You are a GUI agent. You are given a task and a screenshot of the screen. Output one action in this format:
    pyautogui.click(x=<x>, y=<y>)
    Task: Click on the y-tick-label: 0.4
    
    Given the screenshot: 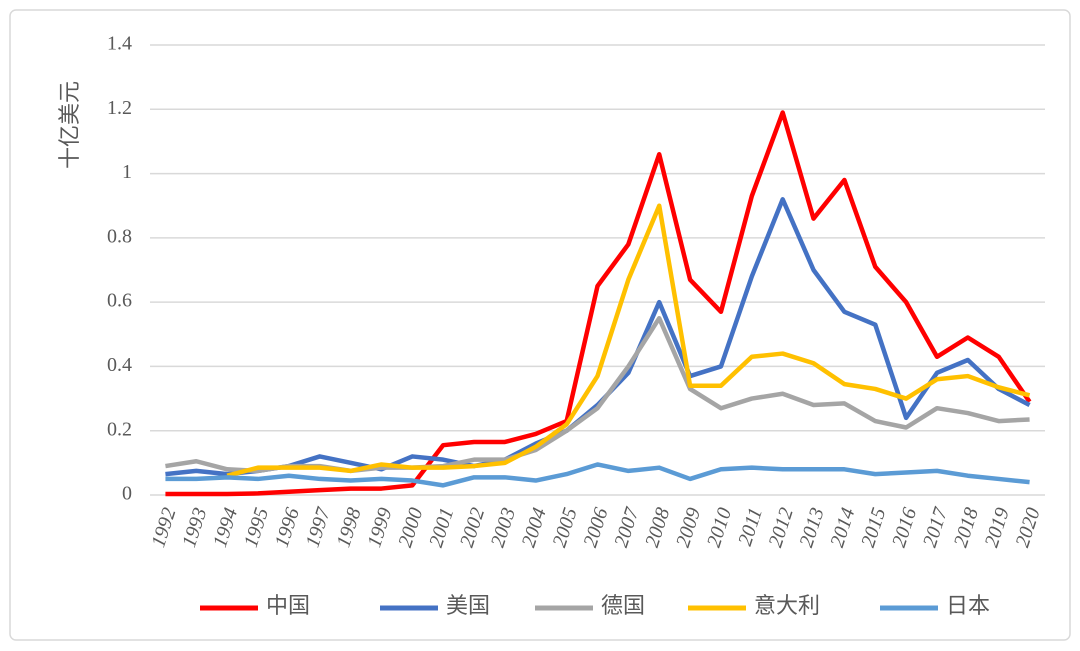 What is the action you would take?
    pyautogui.click(x=119, y=365)
    